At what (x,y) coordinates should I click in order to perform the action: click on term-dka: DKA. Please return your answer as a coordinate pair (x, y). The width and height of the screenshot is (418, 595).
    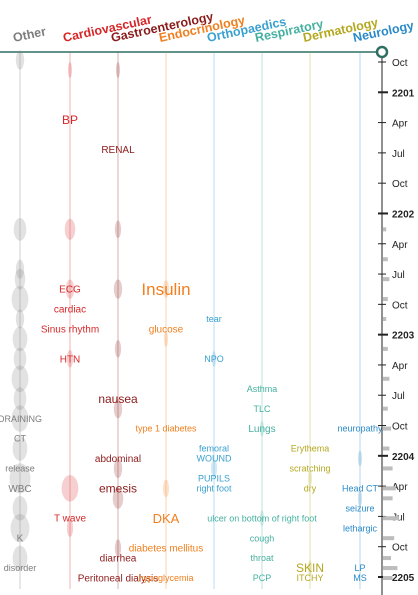
    Looking at the image, I should click on (166, 518).